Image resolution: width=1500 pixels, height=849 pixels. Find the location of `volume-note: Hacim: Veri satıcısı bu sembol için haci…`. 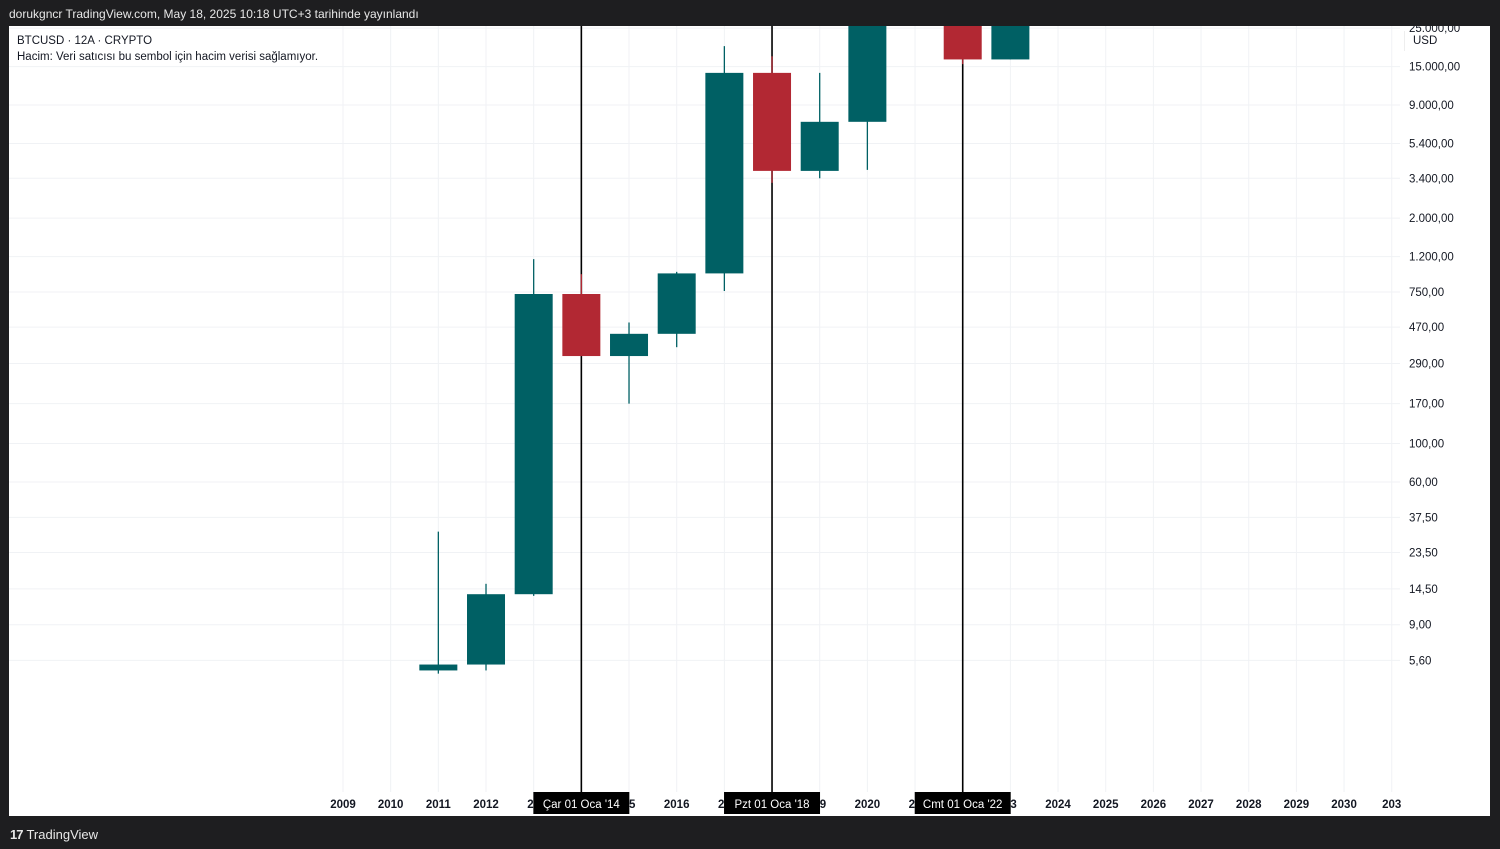

volume-note: Hacim: Veri satıcısı bu sembol için haci… is located at coordinates (168, 57).